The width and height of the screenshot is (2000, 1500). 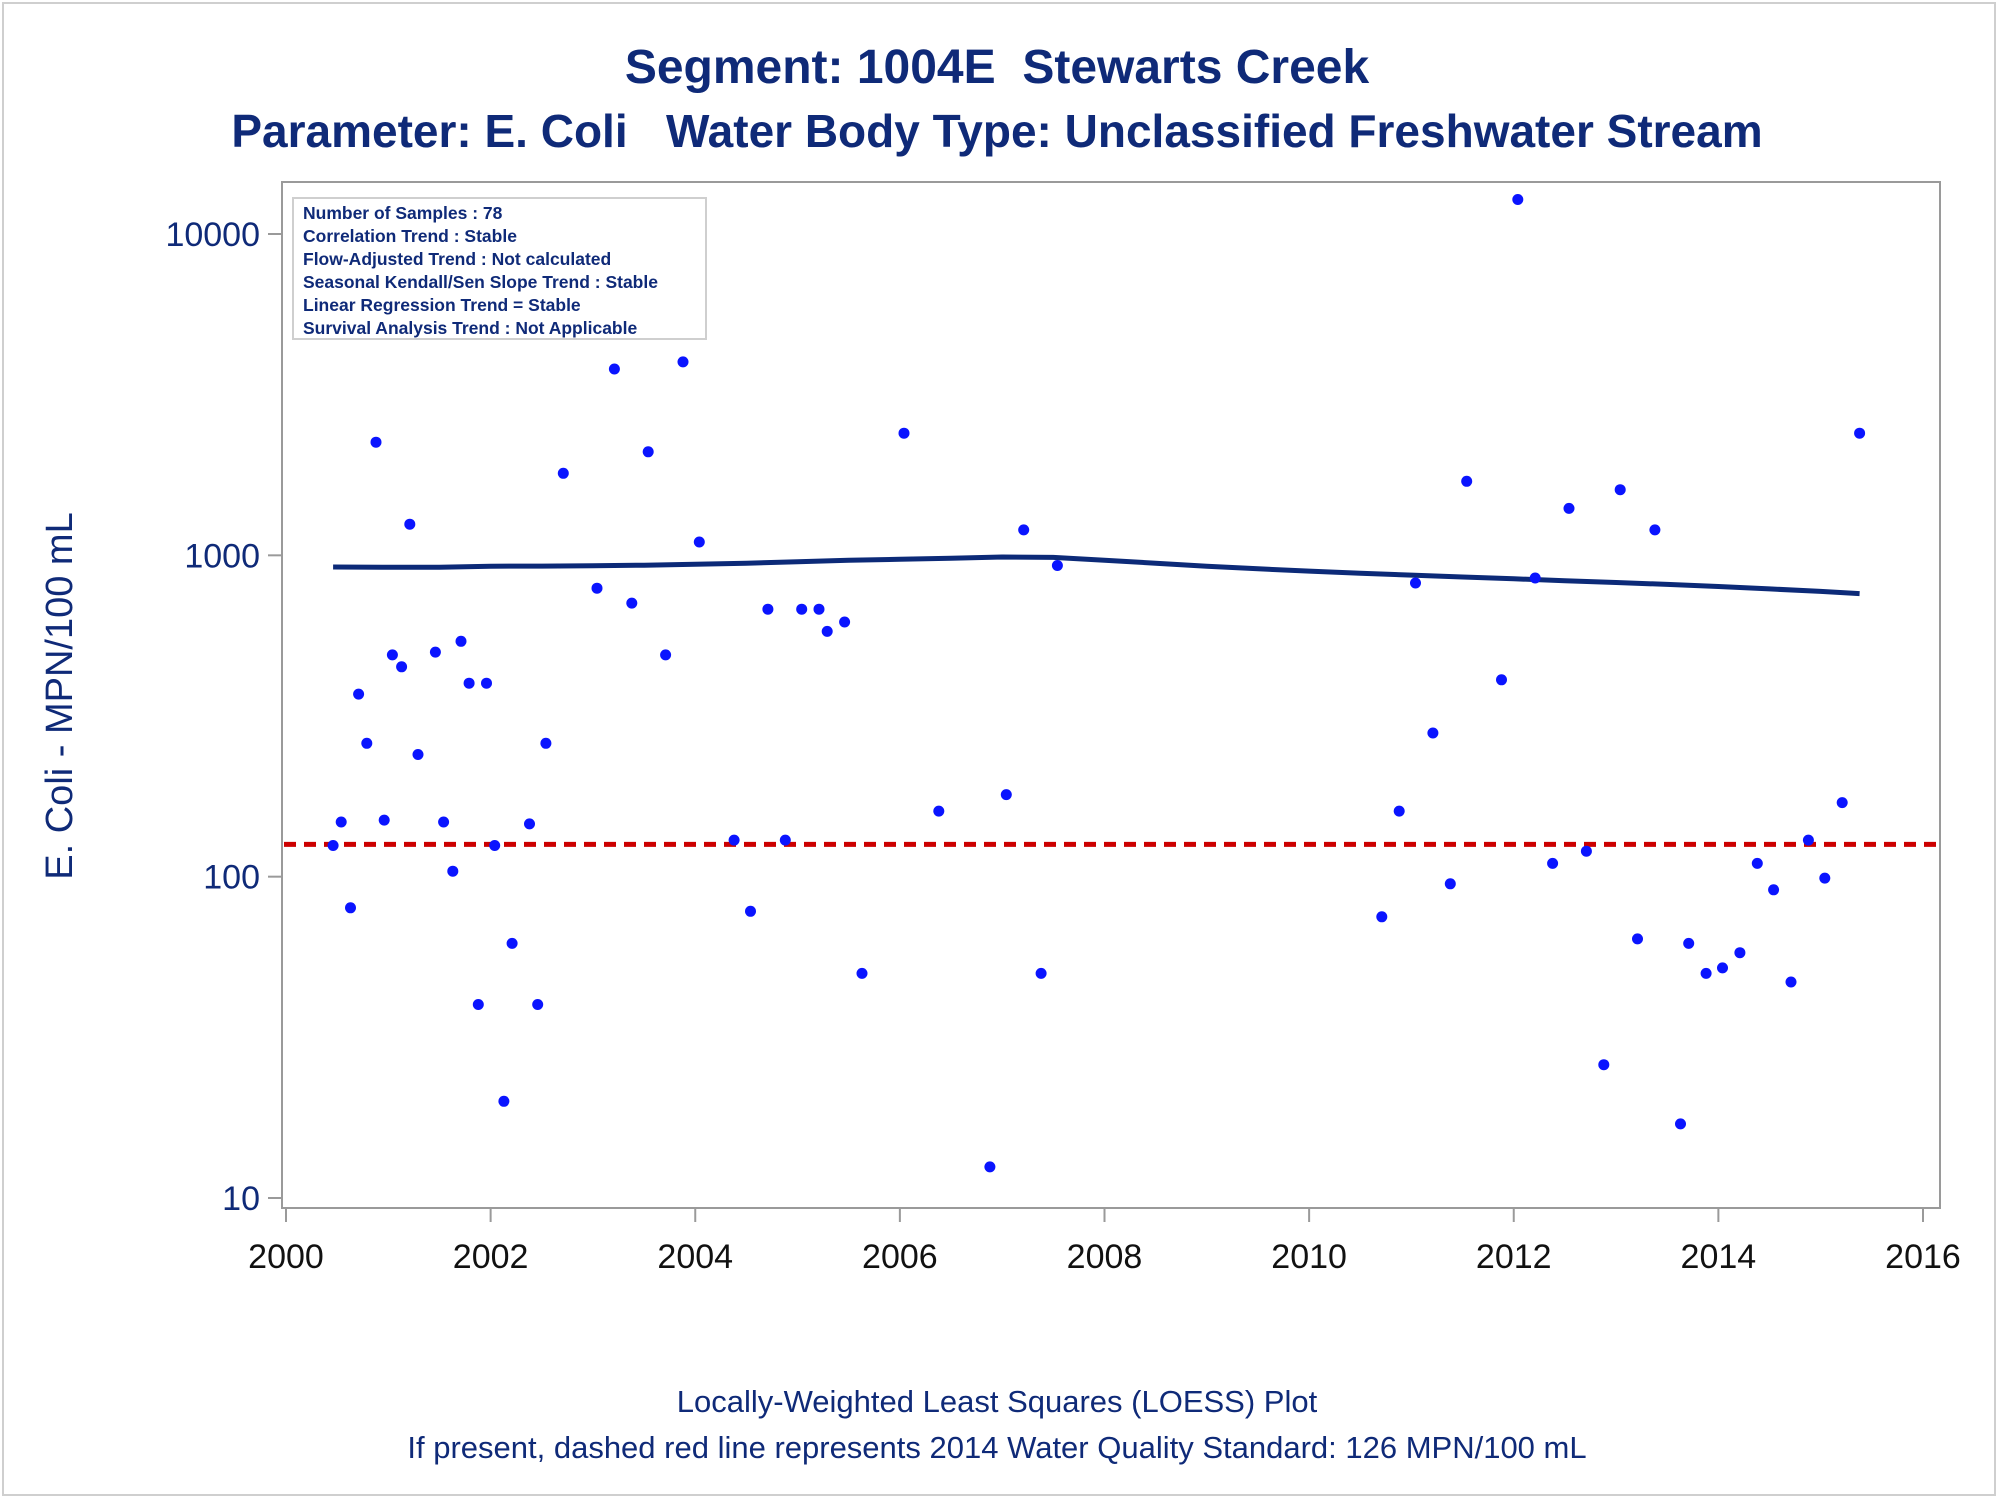 What do you see at coordinates (1096, 575) in the screenshot?
I see `loess-trend-line` at bounding box center [1096, 575].